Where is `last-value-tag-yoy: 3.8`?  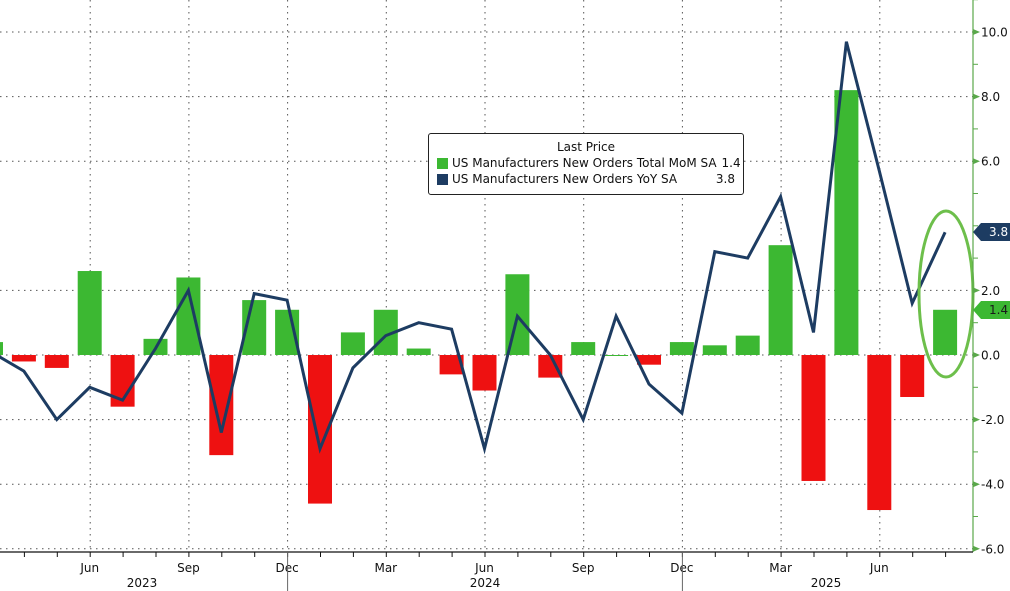 last-value-tag-yoy: 3.8 is located at coordinates (991, 232).